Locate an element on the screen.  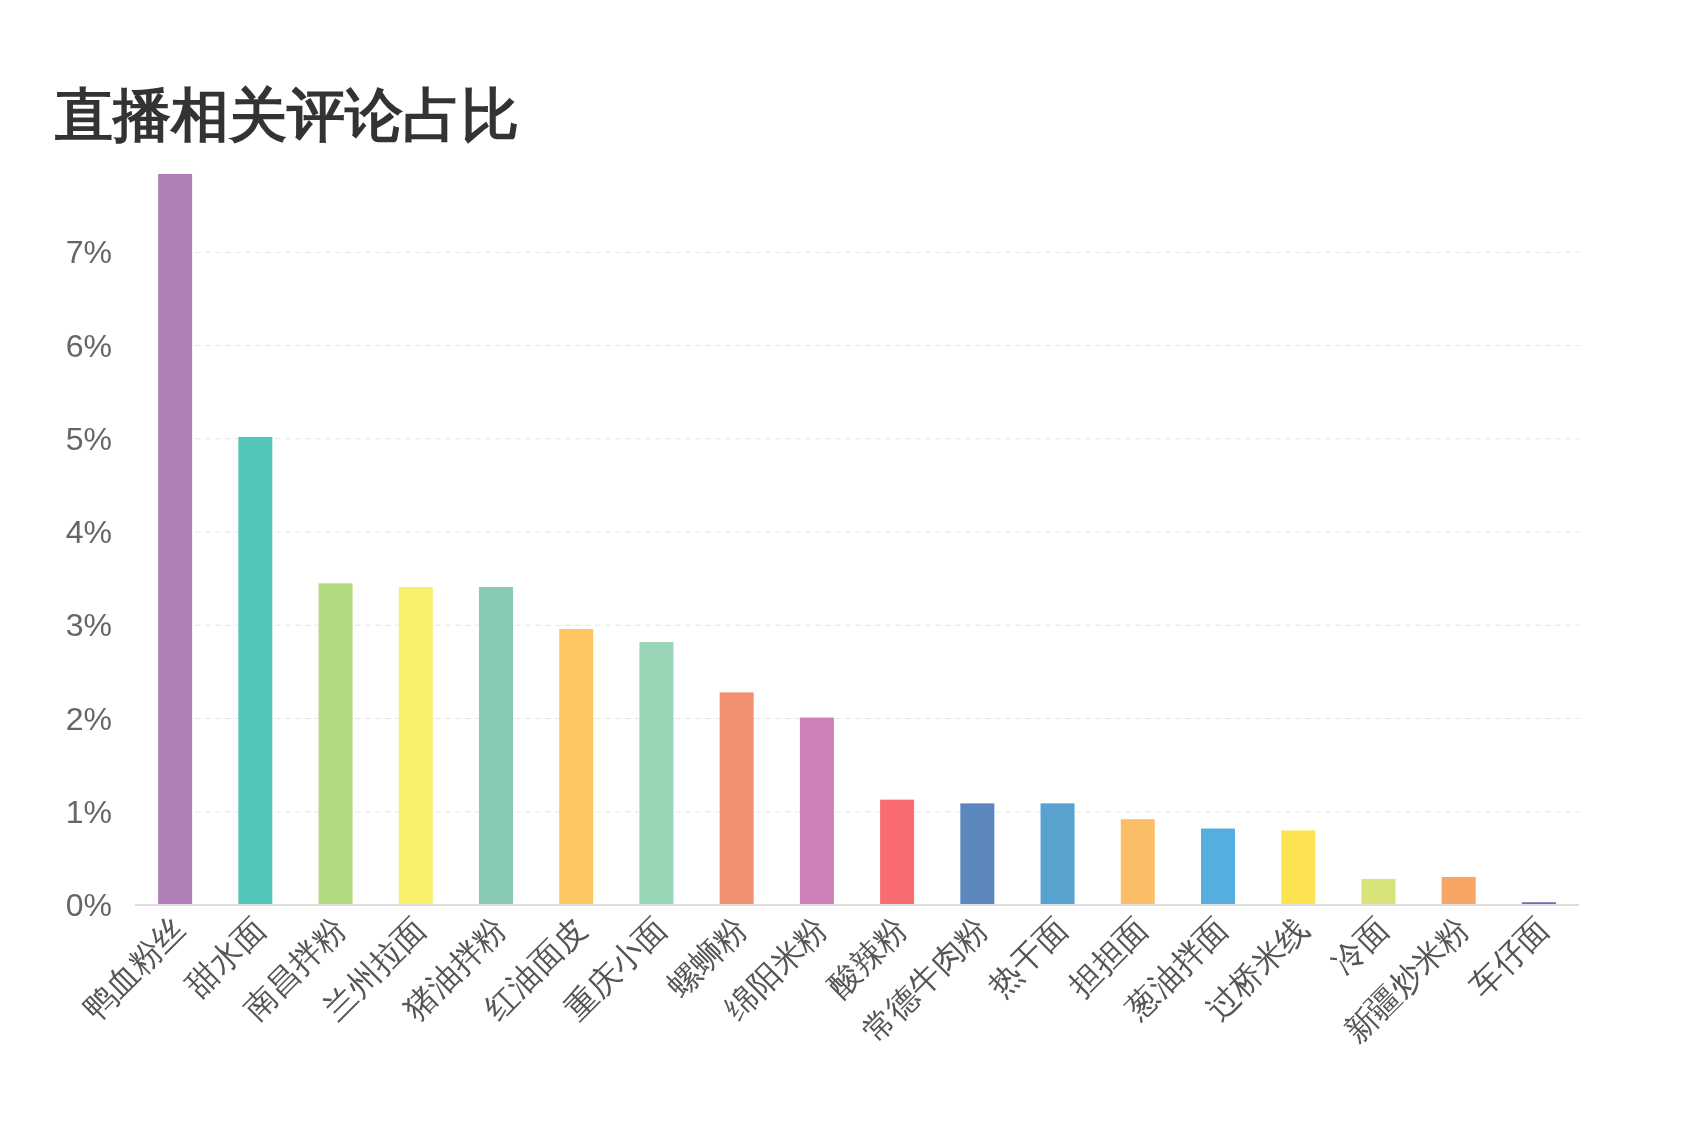
y-tick-label: 5% is located at coordinates (88, 438).